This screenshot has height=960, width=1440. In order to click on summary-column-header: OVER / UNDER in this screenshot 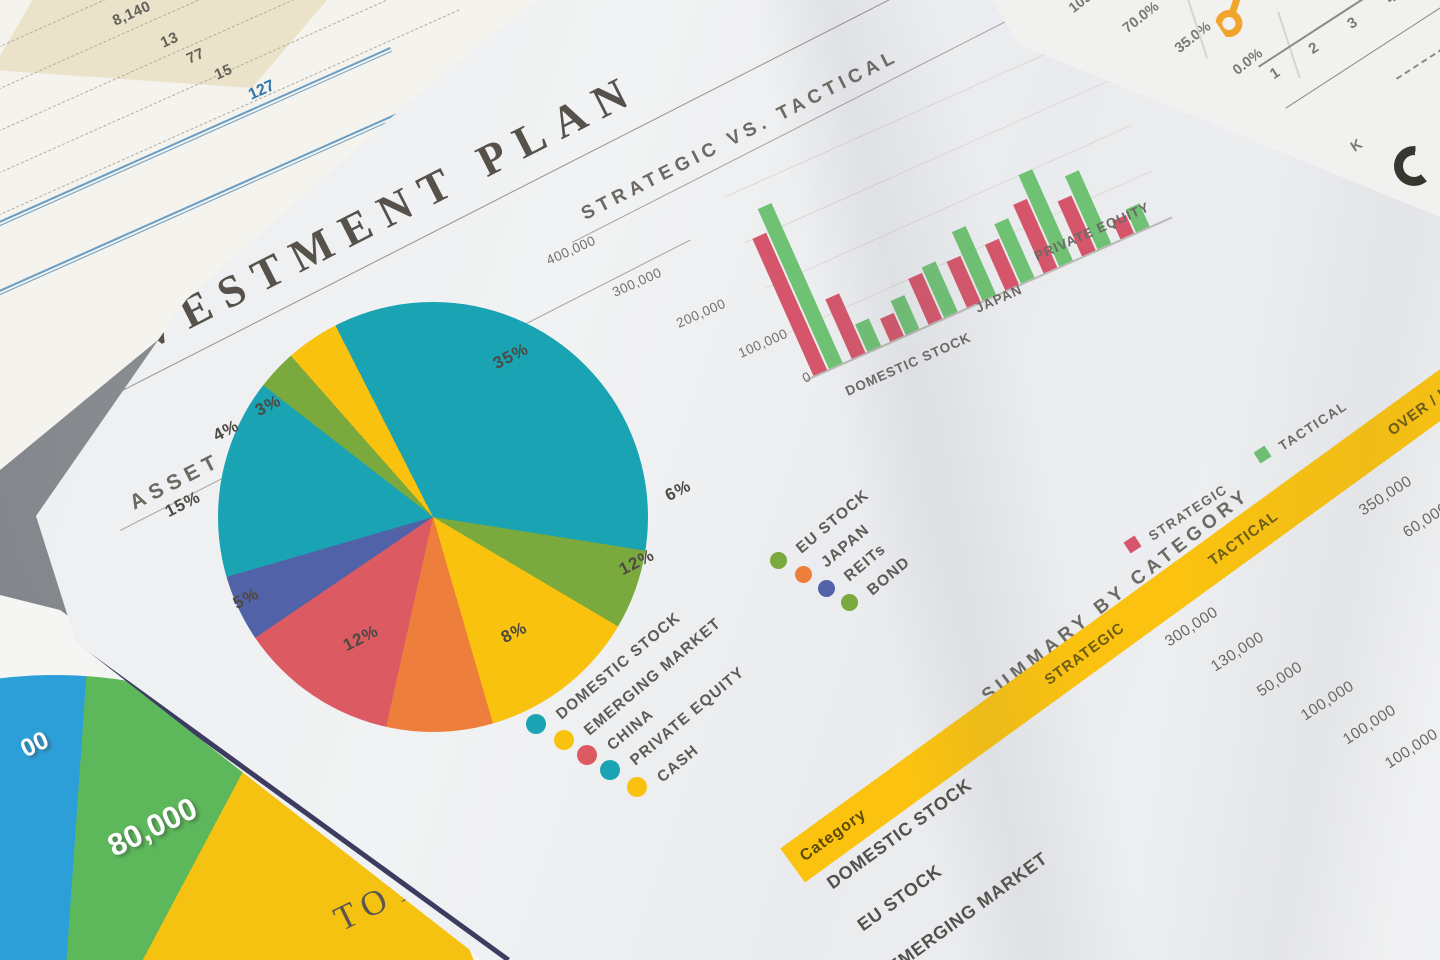, I will do `click(1412, 396)`.